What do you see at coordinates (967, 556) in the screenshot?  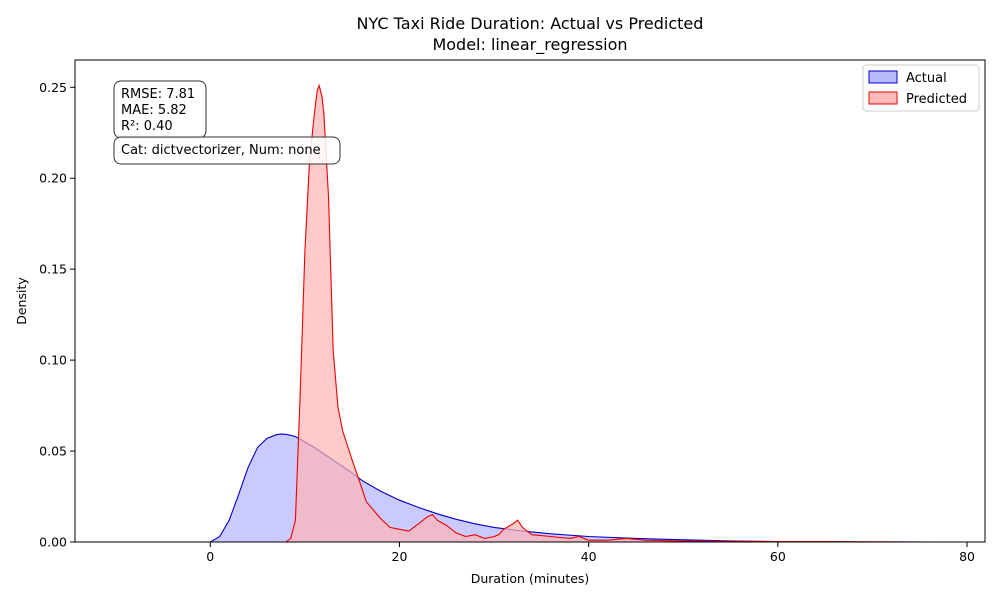 I see `x-tick-label: 80` at bounding box center [967, 556].